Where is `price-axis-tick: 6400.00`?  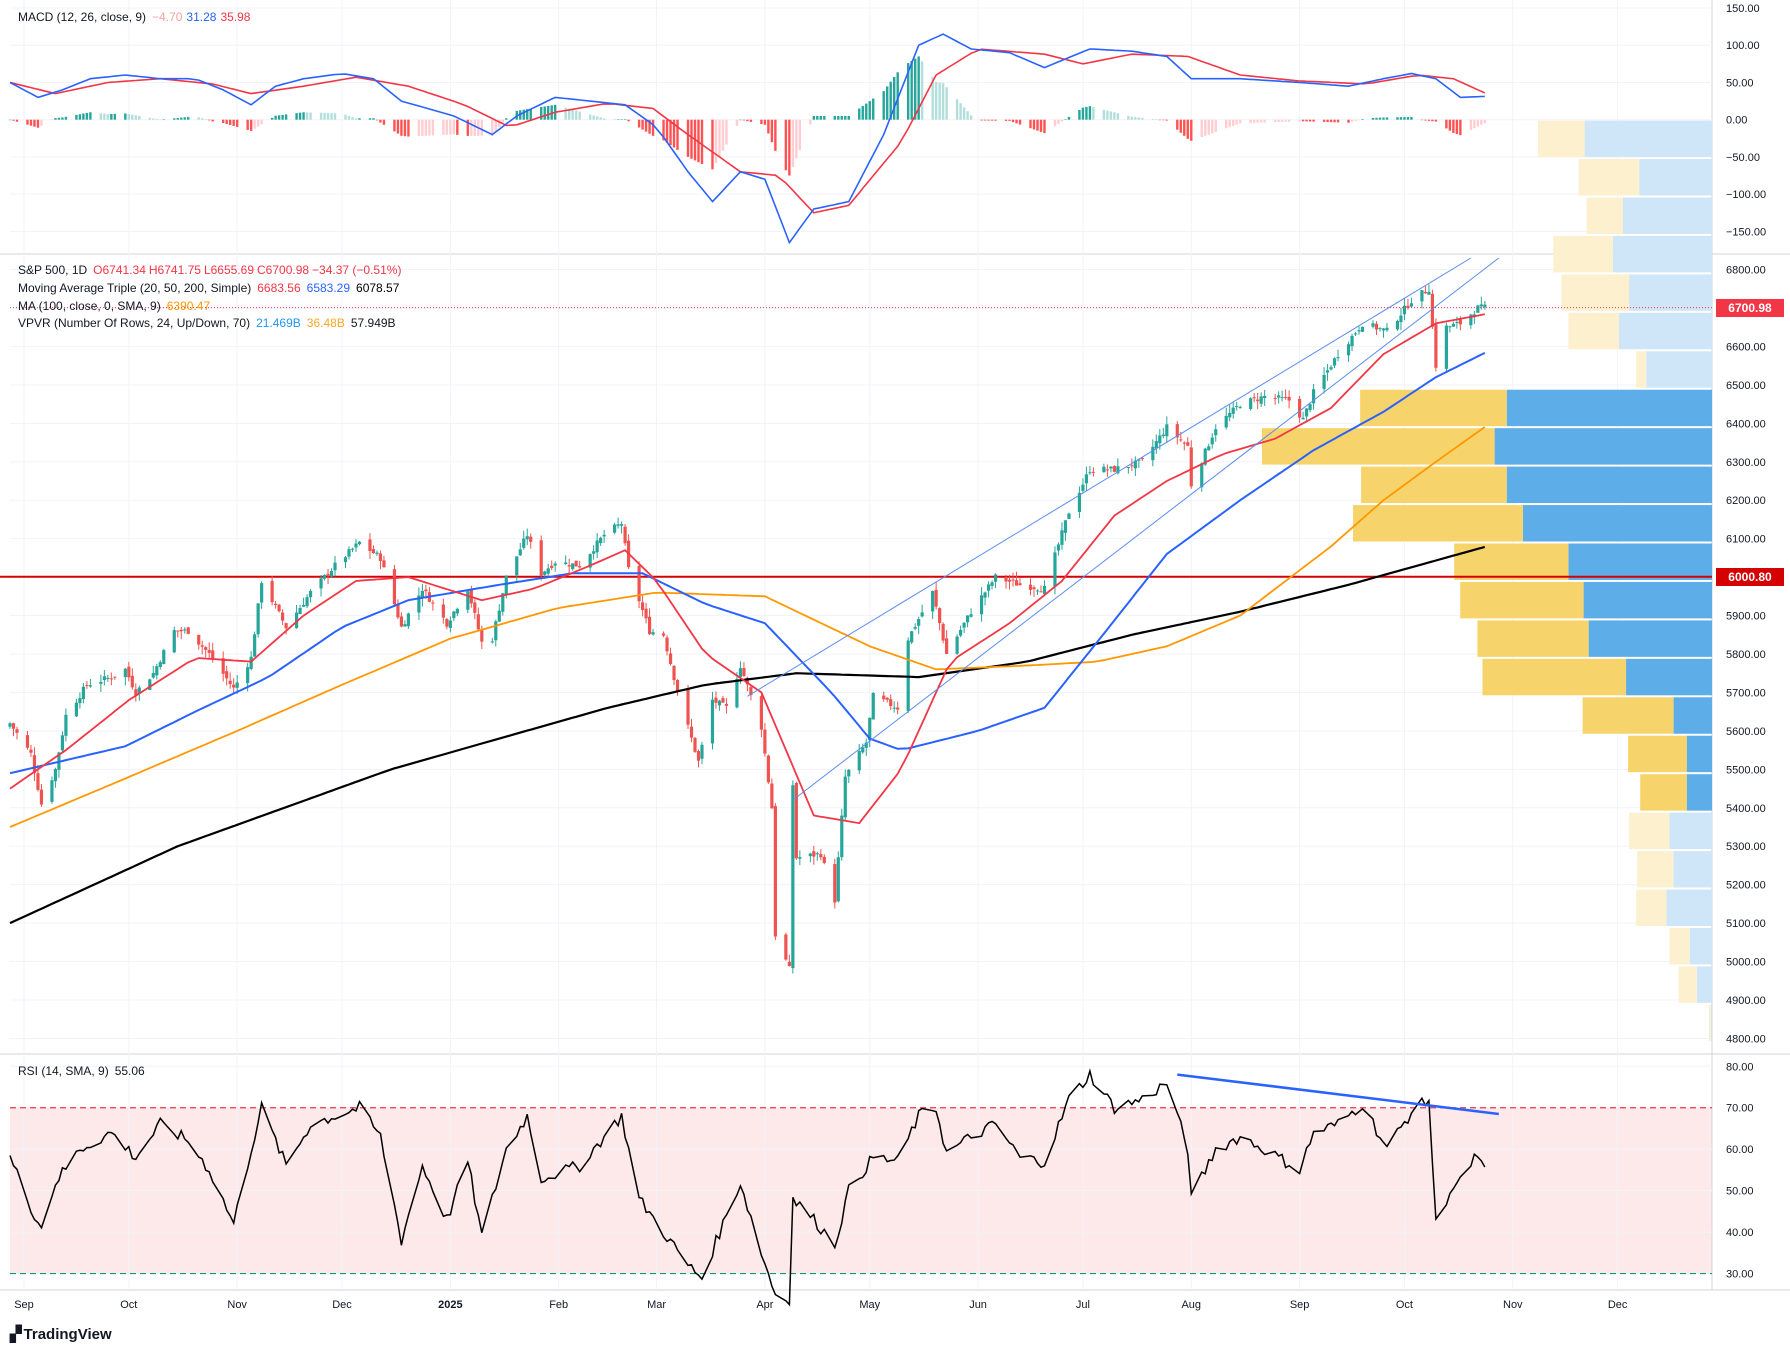 price-axis-tick: 6400.00 is located at coordinates (1746, 424).